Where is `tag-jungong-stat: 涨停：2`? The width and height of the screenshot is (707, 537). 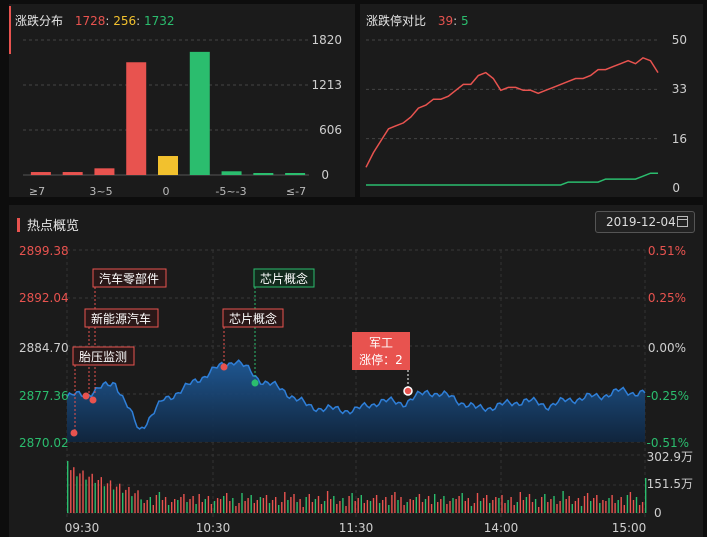
tag-jungong-stat: 涨停：2 is located at coordinates (381, 359).